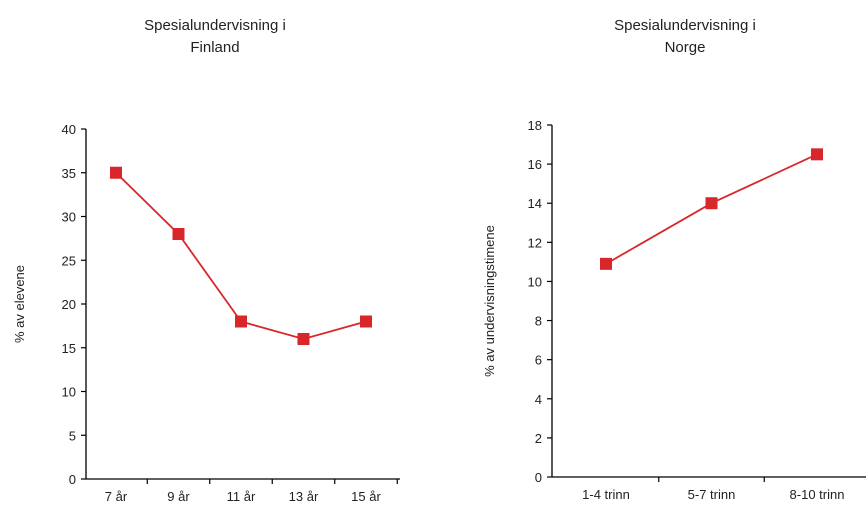 The image size is (866, 519). What do you see at coordinates (241, 496) in the screenshot?
I see `finland-x-tick-label: 11 år` at bounding box center [241, 496].